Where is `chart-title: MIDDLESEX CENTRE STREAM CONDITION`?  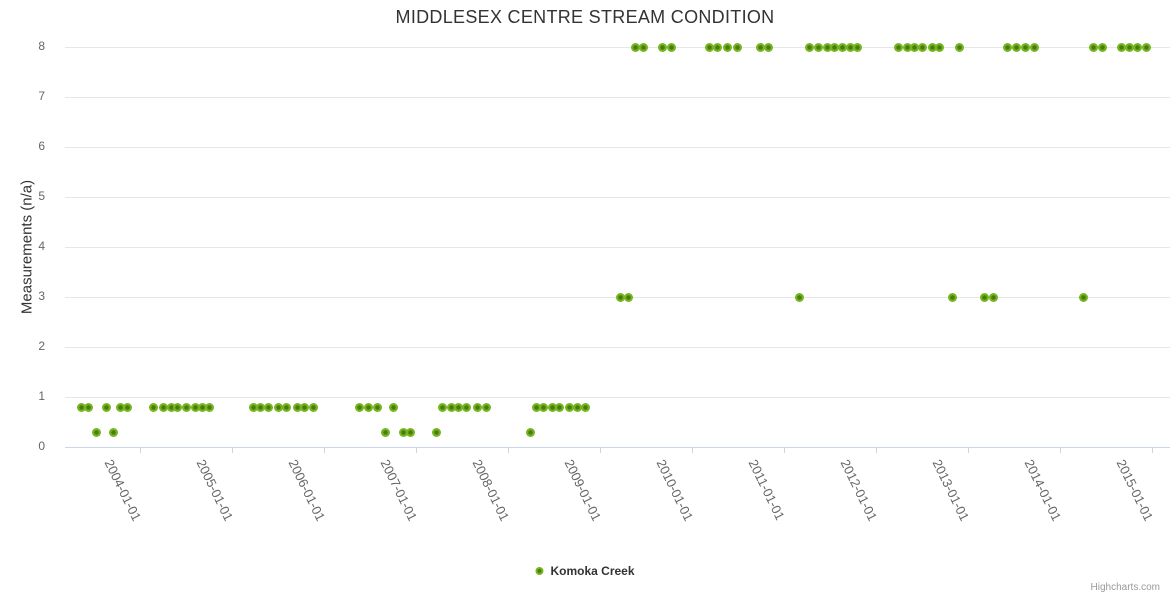
chart-title: MIDDLESEX CENTRE STREAM CONDITION is located at coordinates (585, 17).